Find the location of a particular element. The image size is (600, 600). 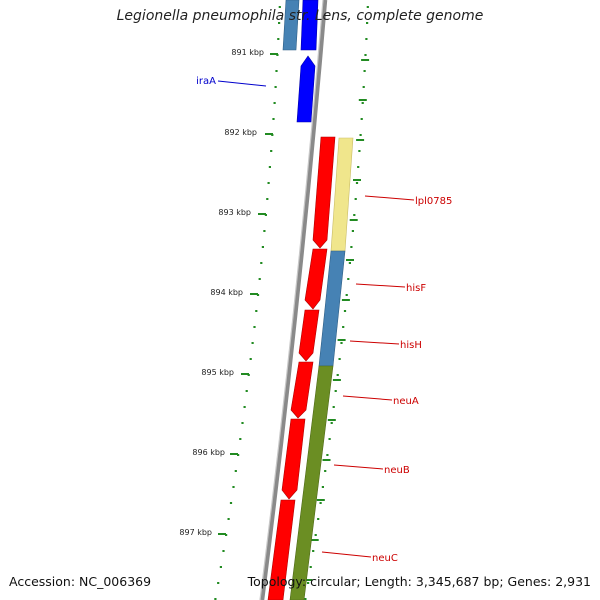

backbone-highlight is located at coordinates (291, 300).